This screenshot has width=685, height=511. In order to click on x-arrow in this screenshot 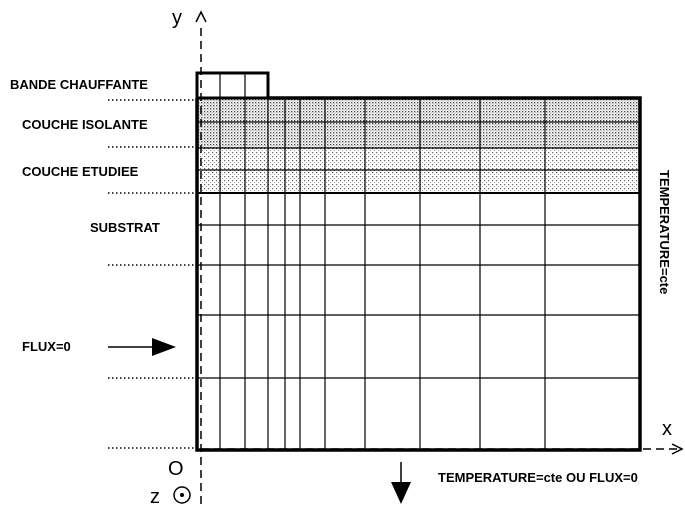, I will do `click(677, 449)`.